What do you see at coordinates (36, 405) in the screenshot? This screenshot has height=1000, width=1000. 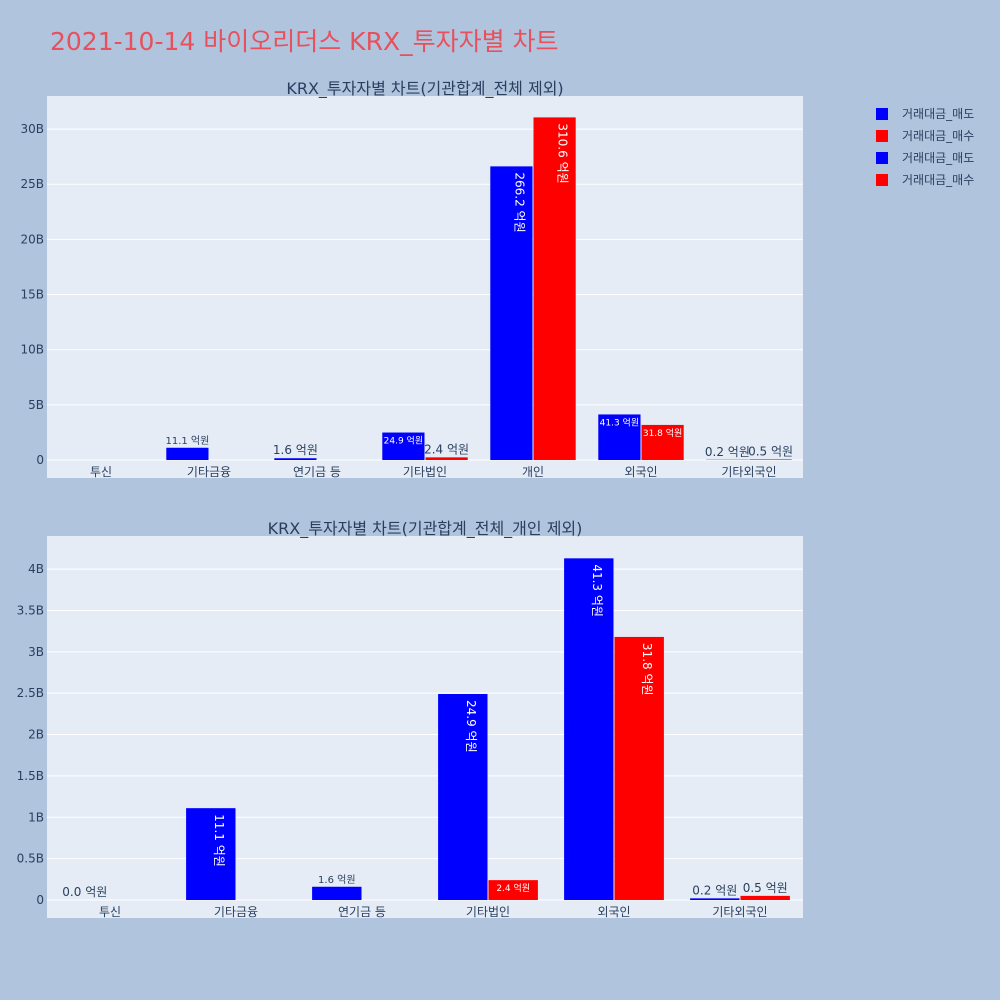 I see `y-tick-label: 5B` at bounding box center [36, 405].